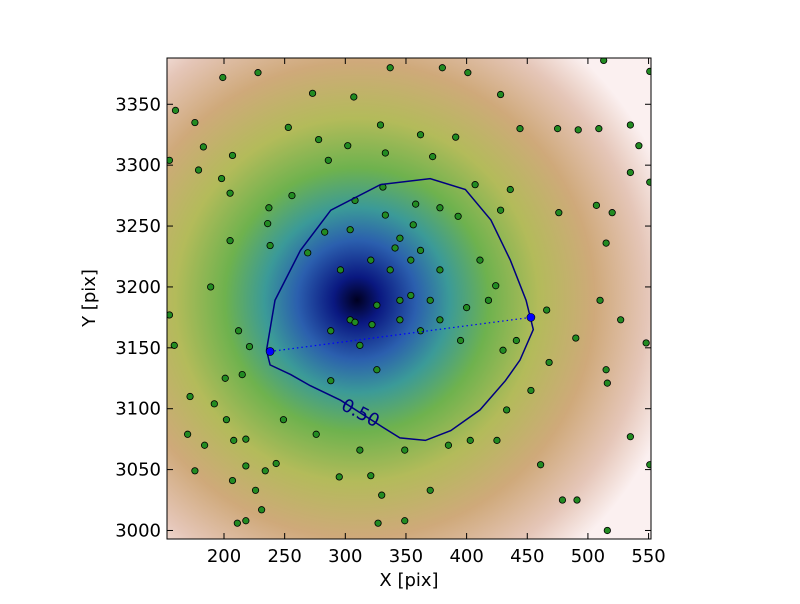 This screenshot has height=604, width=800. I want to click on y-tick-label: 3100, so click(138, 409).